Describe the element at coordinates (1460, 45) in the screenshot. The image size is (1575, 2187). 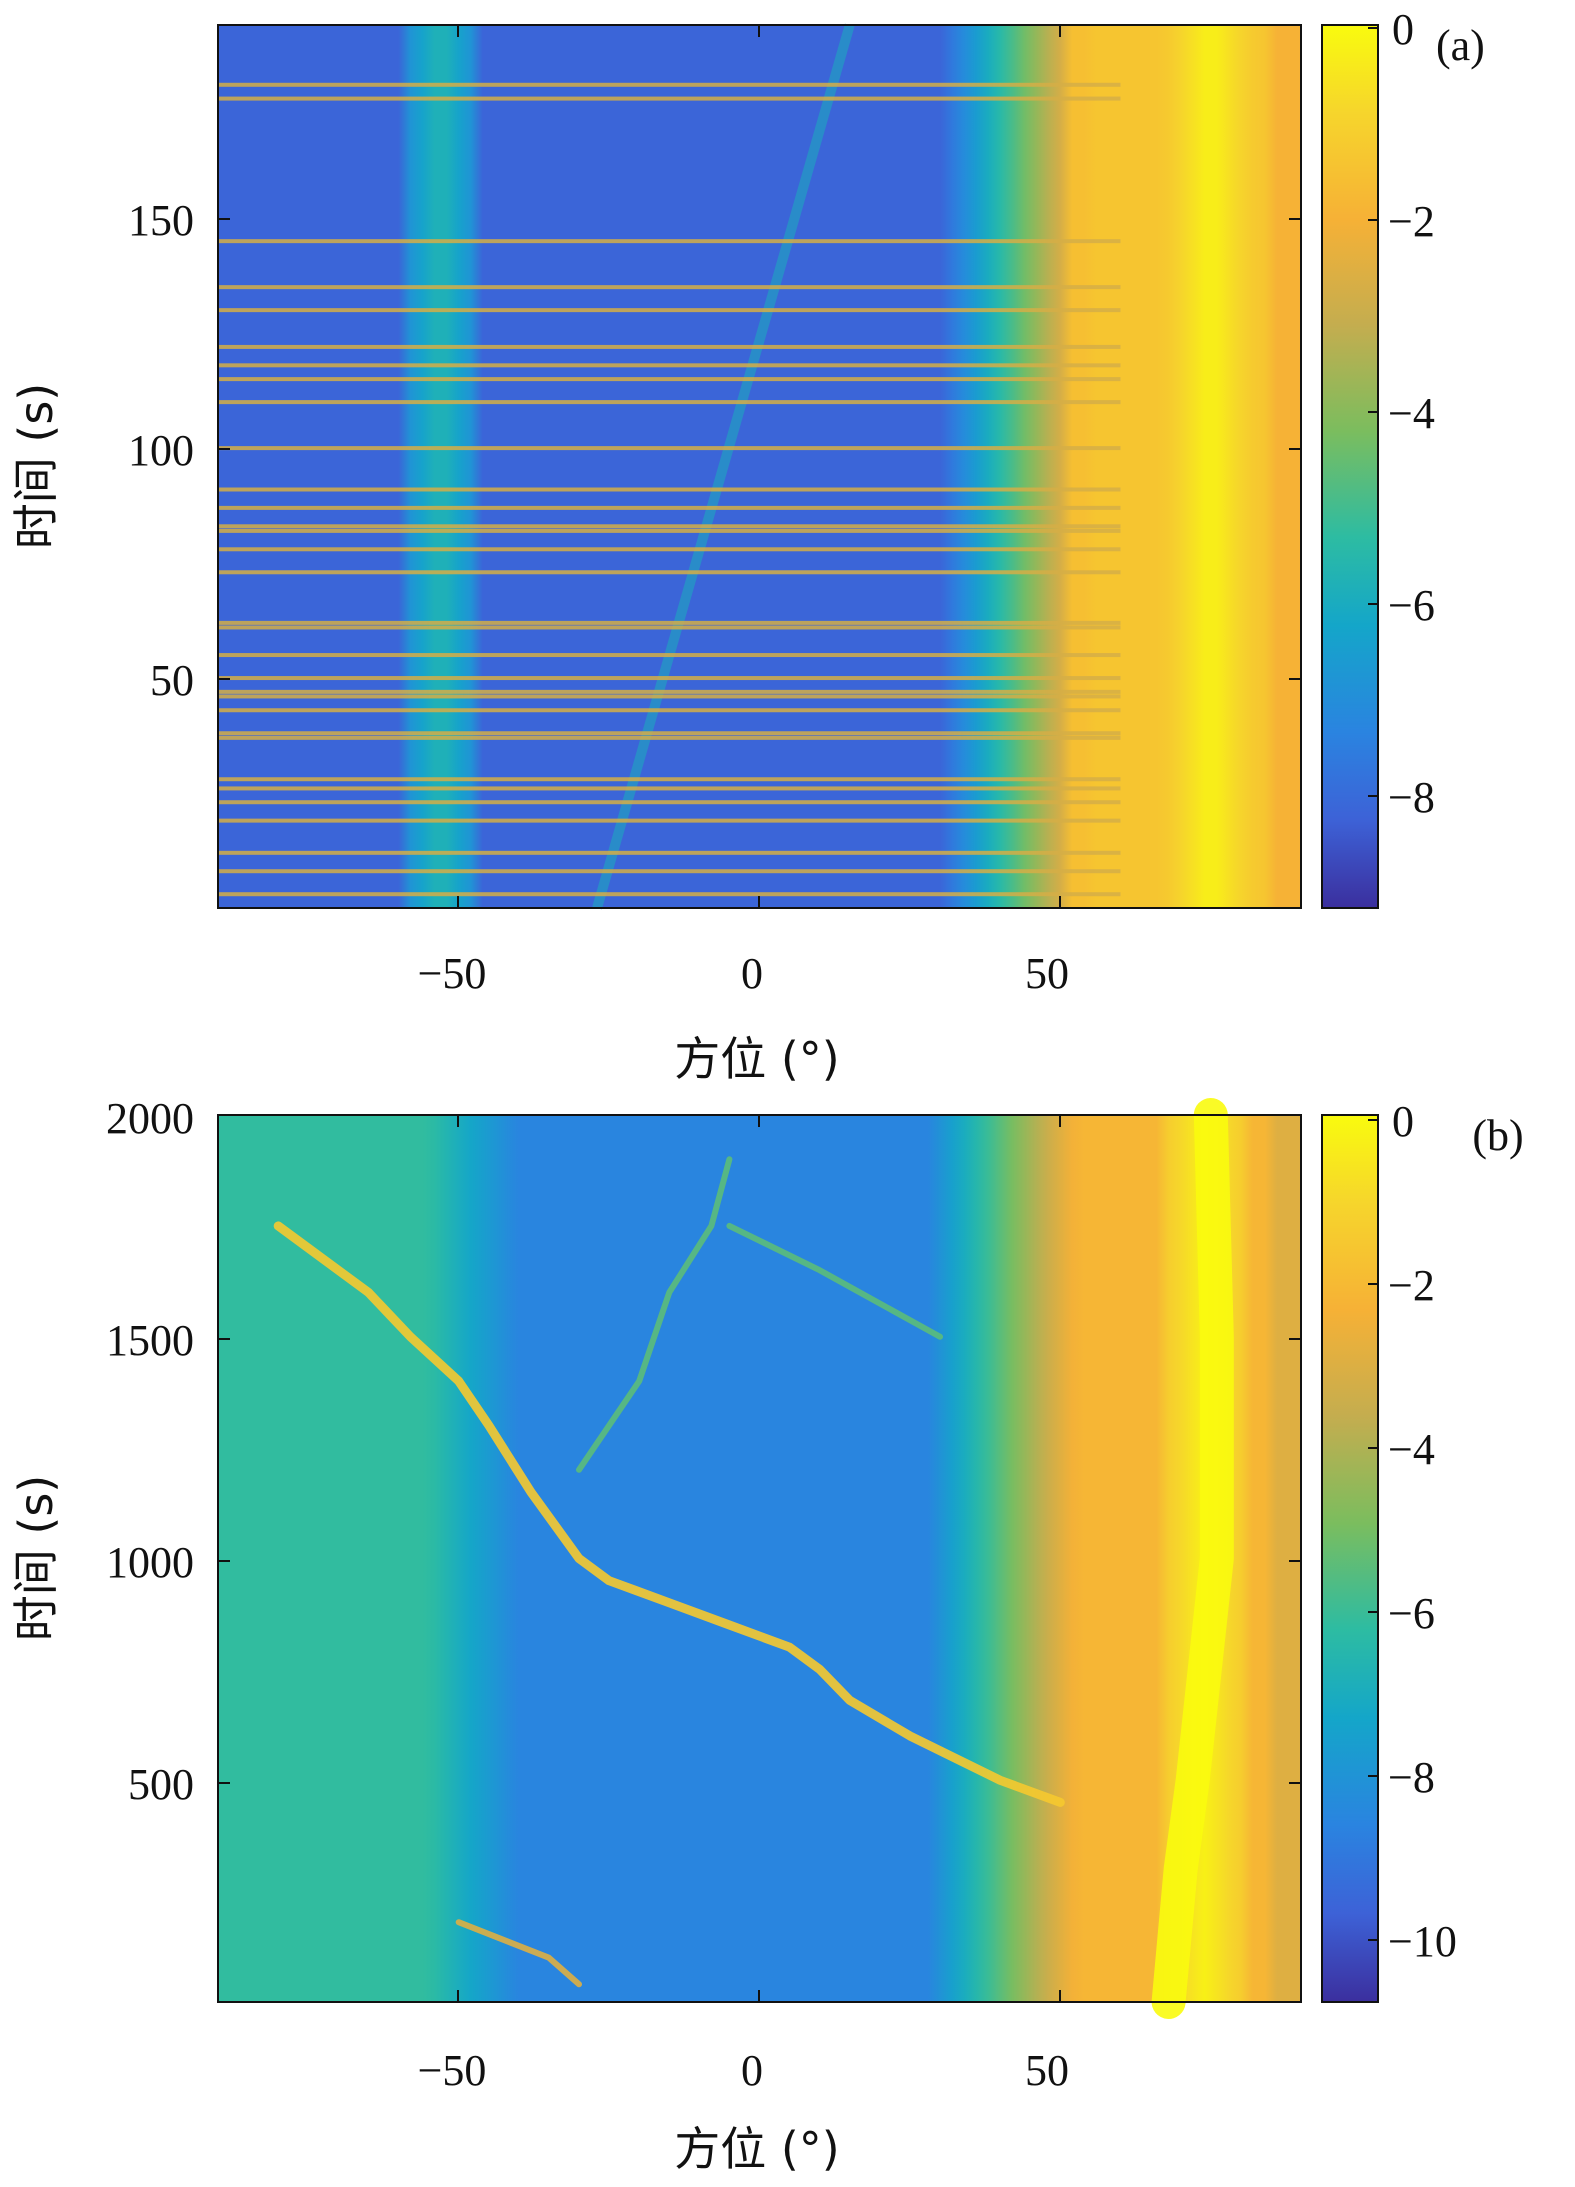
I see `panel-a-tag: (a)` at that location.